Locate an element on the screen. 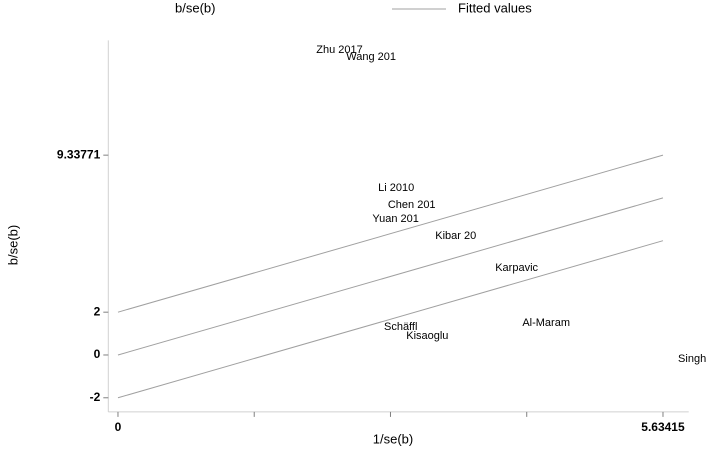  point-label: Wang 201 is located at coordinates (371, 57).